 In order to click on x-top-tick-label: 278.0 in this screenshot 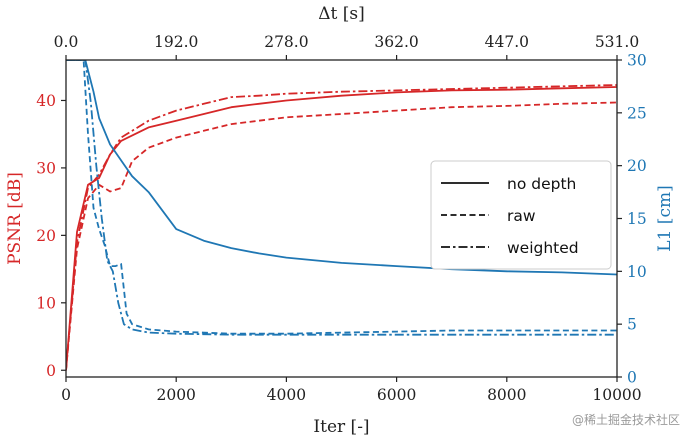, I will do `click(286, 42)`.